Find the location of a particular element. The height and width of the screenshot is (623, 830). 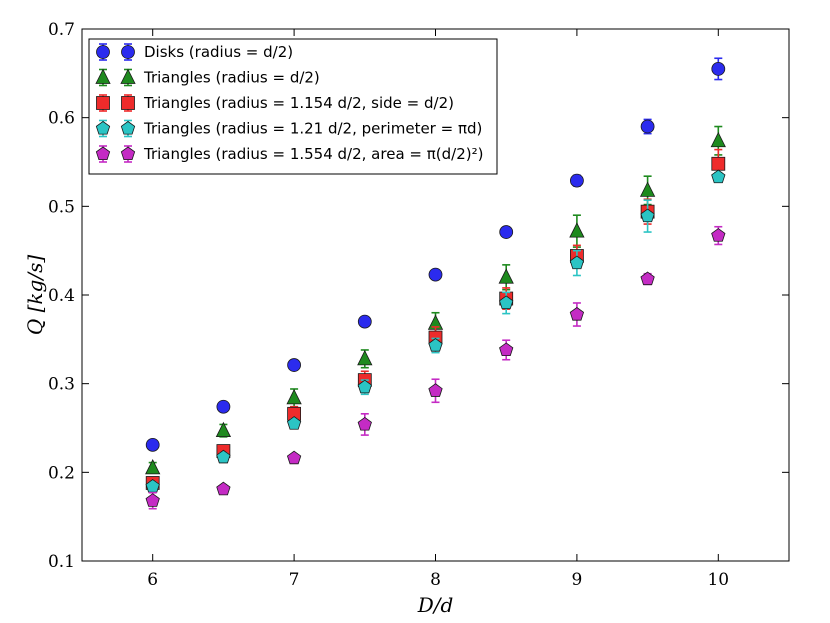

x-tick-label: 8 is located at coordinates (435, 580).